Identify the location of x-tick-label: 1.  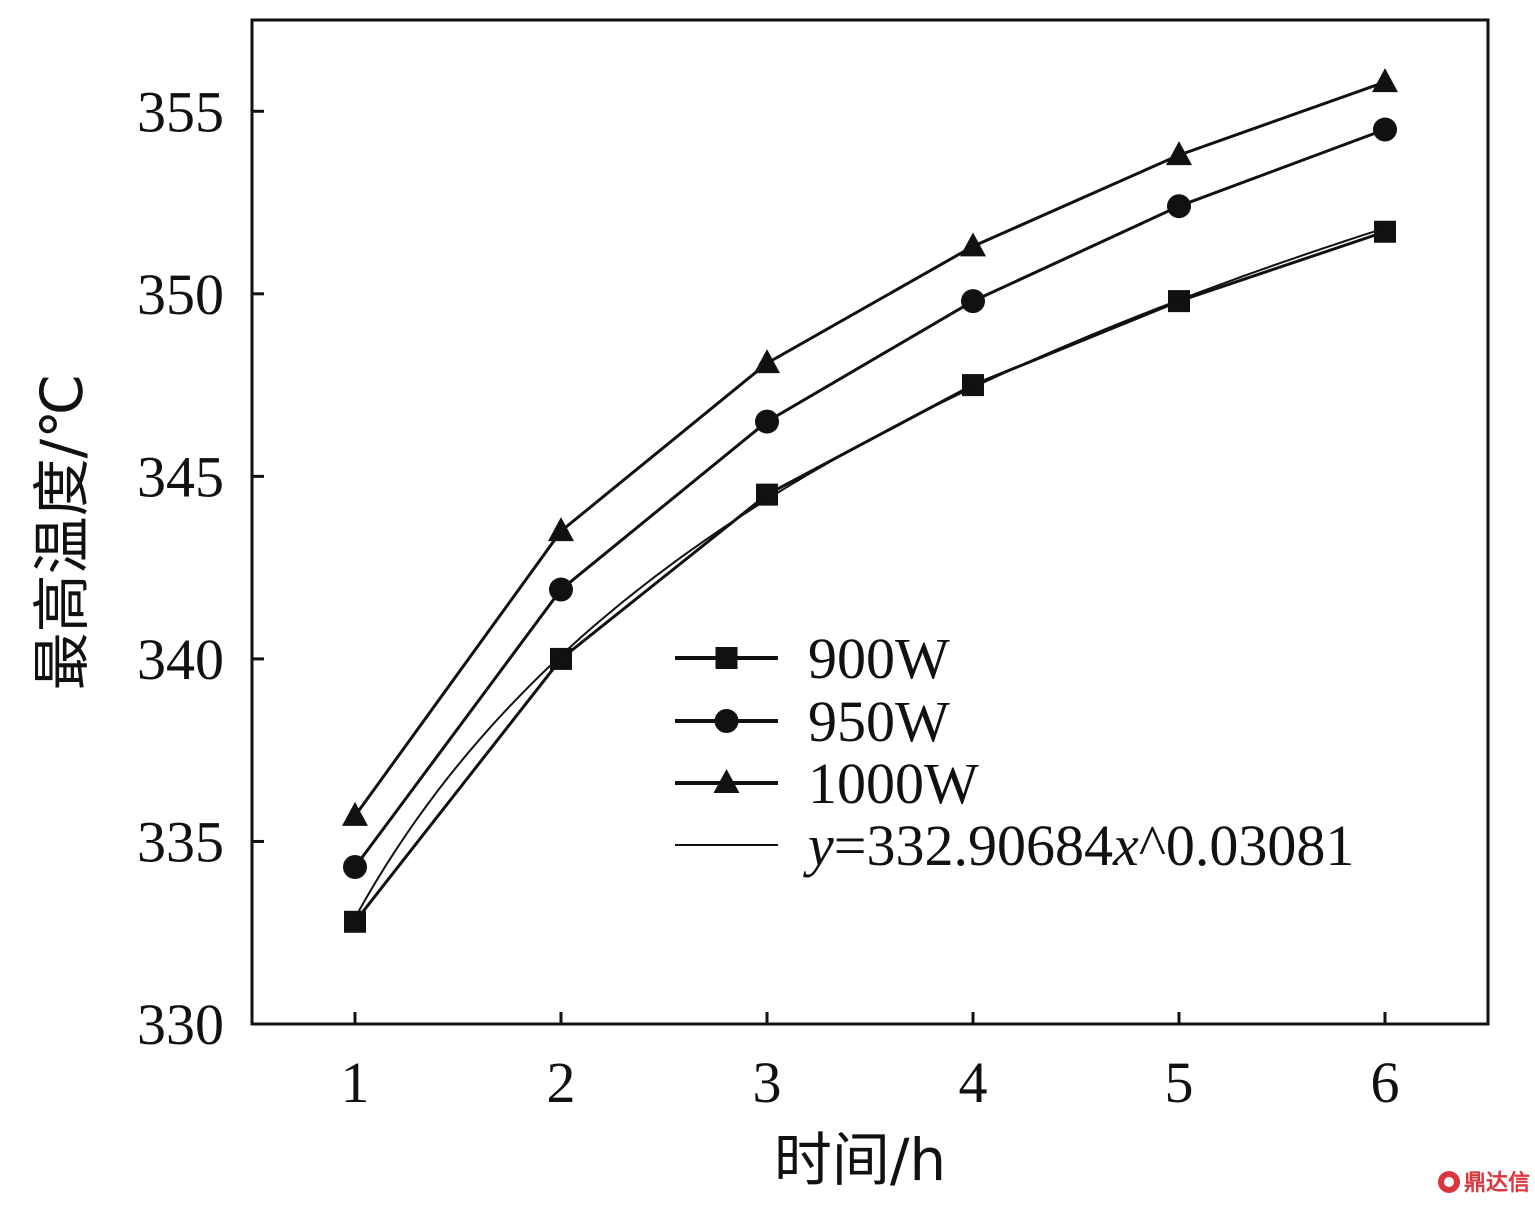
(355, 1082).